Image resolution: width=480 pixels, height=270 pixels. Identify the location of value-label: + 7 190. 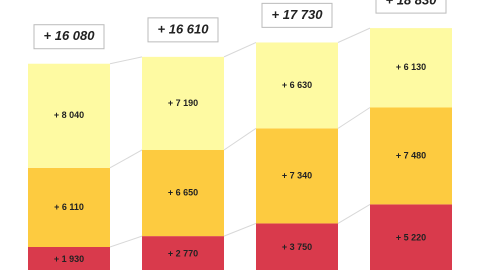
(183, 103).